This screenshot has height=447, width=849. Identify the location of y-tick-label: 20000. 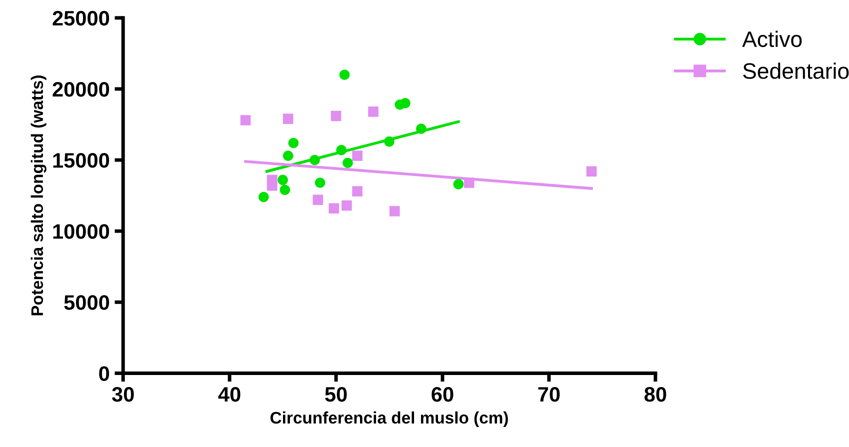
(81, 89).